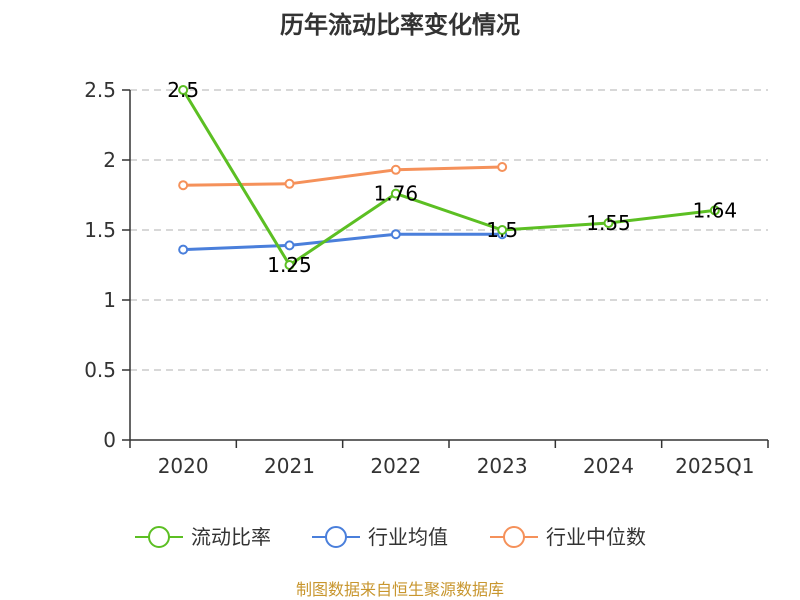 This screenshot has height=600, width=800. I want to click on y-tick-label-4: 2, so click(109, 160).